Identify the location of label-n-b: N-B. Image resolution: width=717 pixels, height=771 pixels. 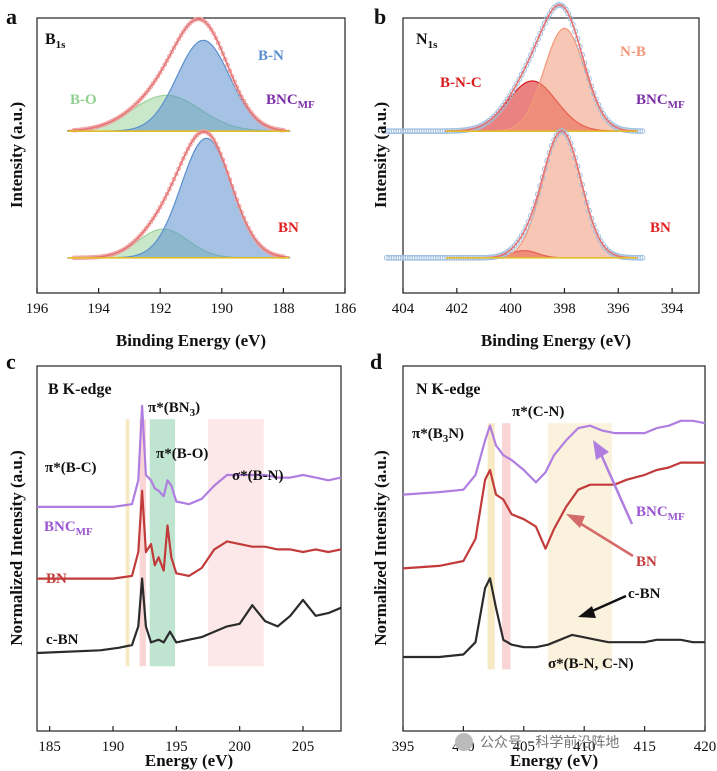
(633, 52).